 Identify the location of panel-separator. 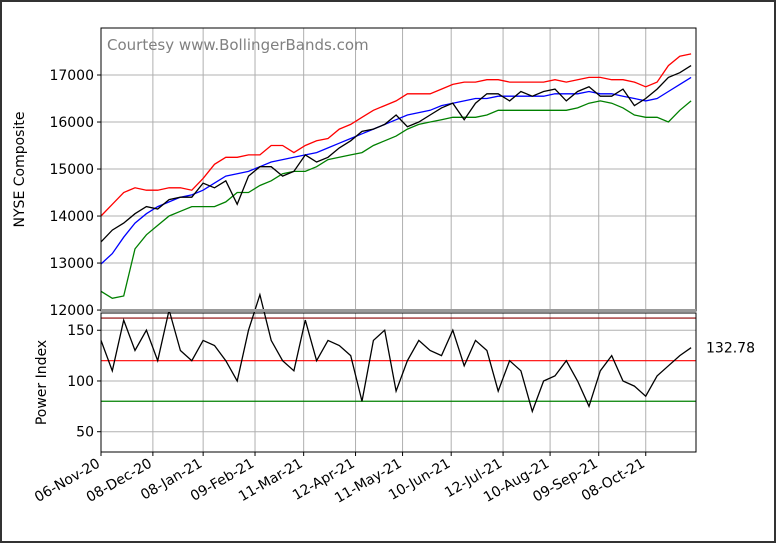
(398, 310).